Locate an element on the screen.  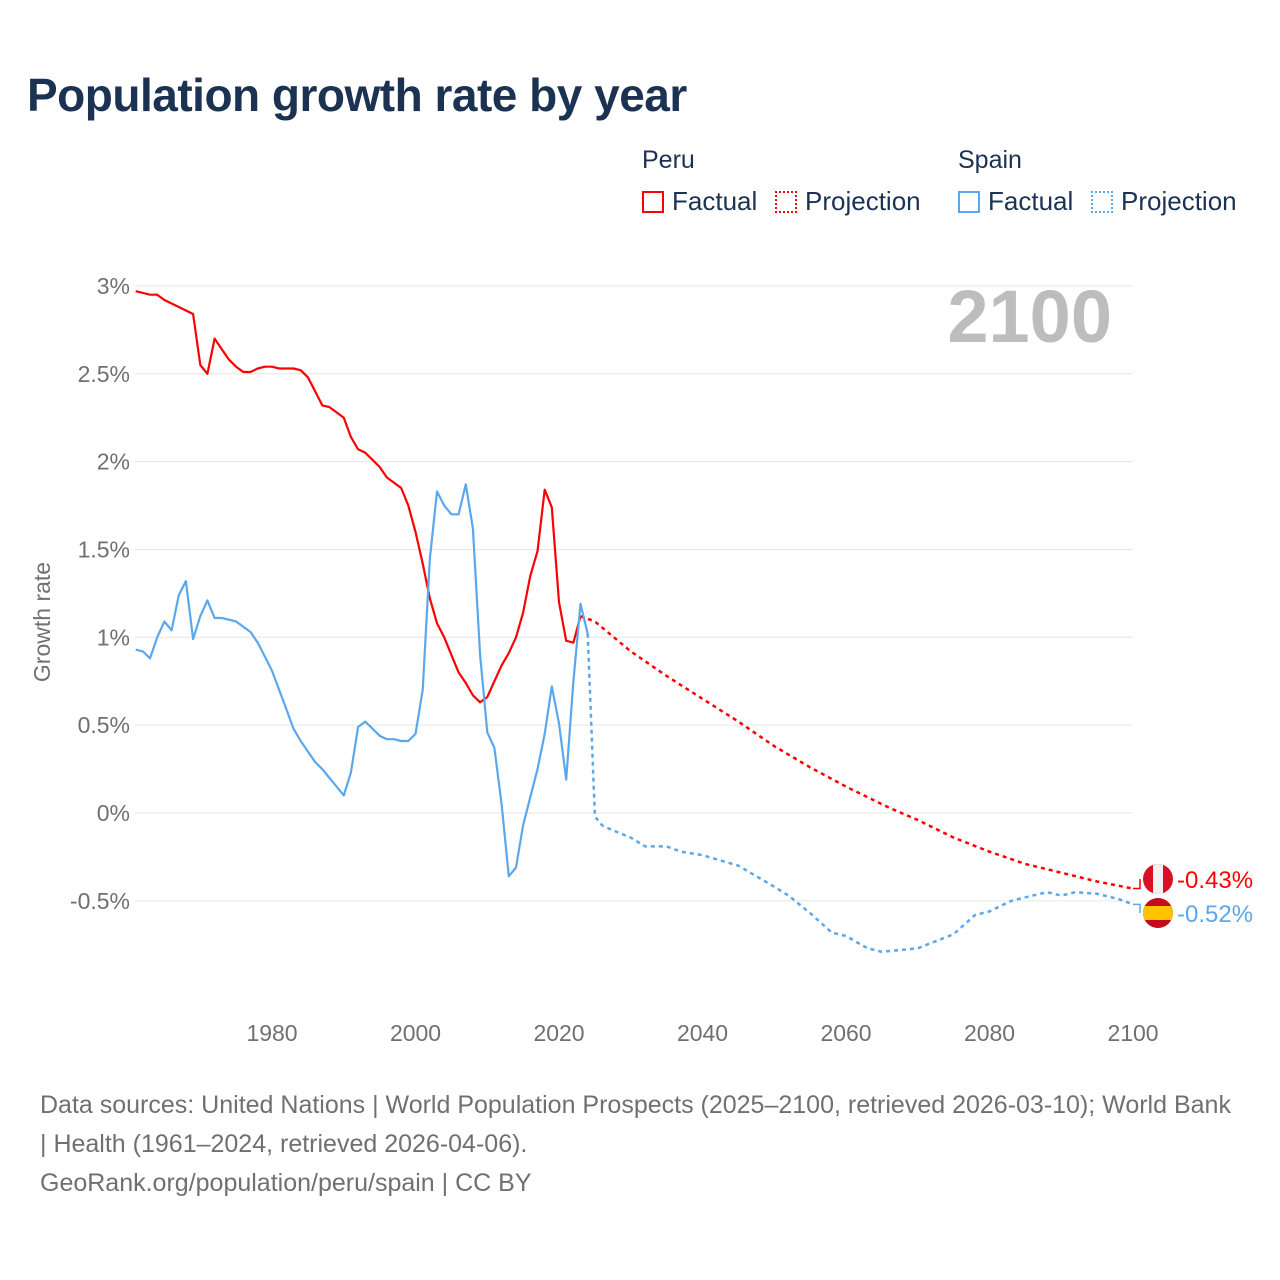
legend-peru-factual: Factual is located at coordinates (699, 201).